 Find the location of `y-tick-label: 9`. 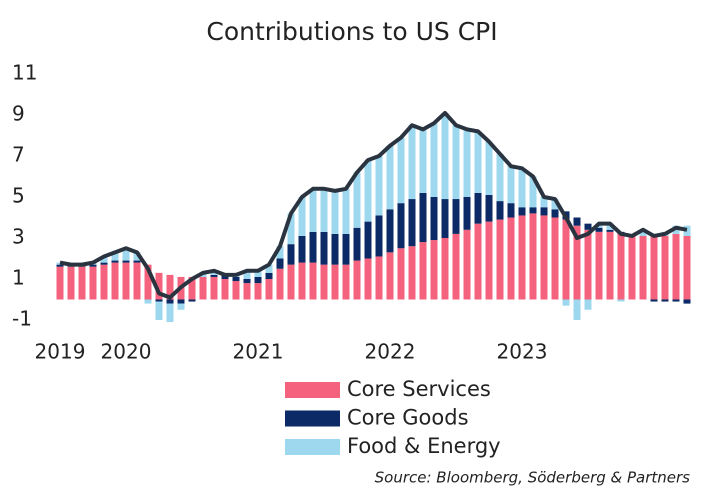

y-tick-label: 9 is located at coordinates (18, 114).